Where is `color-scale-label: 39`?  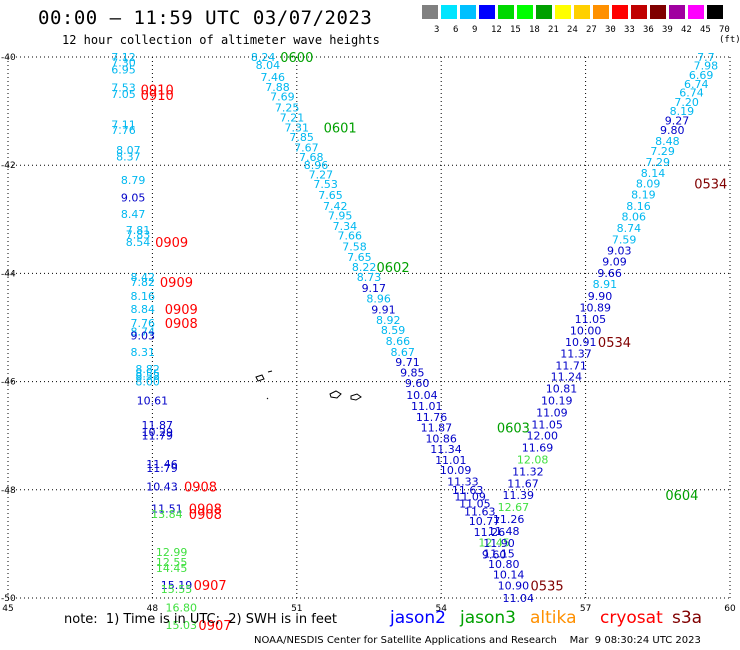
color-scale-label: 39 is located at coordinates (667, 30).